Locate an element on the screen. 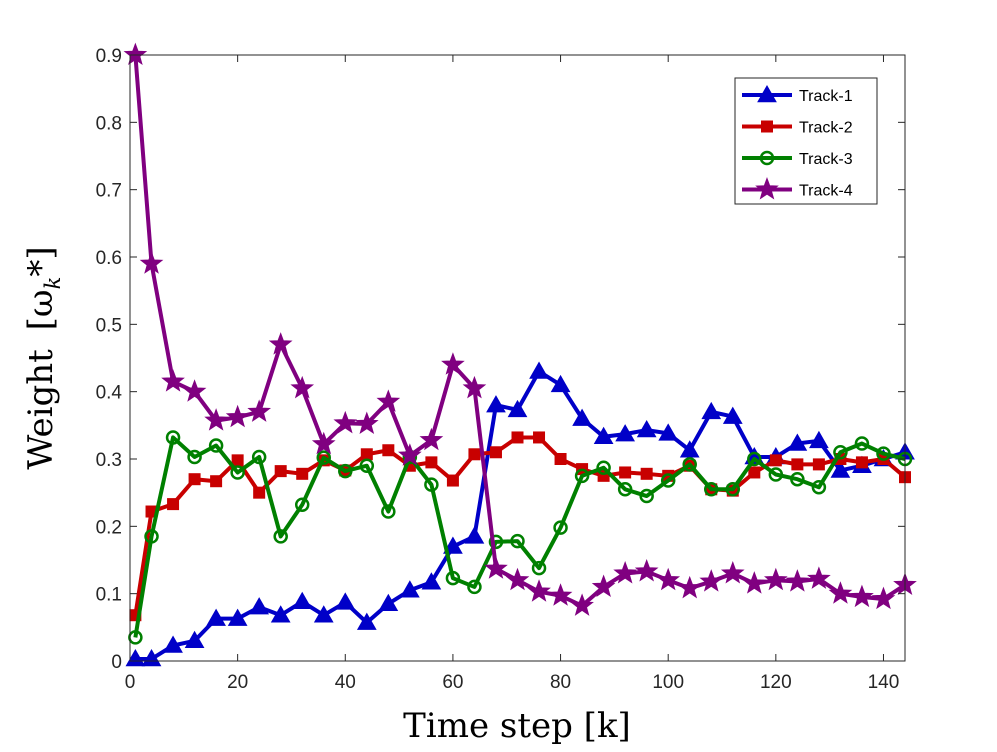 This screenshot has width=997, height=752. y-tick-label: 0.2 is located at coordinates (109, 527).